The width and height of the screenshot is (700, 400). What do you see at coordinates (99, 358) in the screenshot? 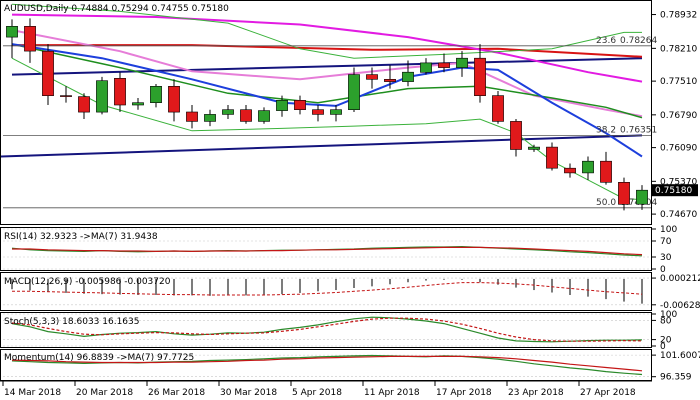
I see `momentum-label: Momentum(14) 96.8839 ->MA(7) 97.7725` at bounding box center [99, 358].